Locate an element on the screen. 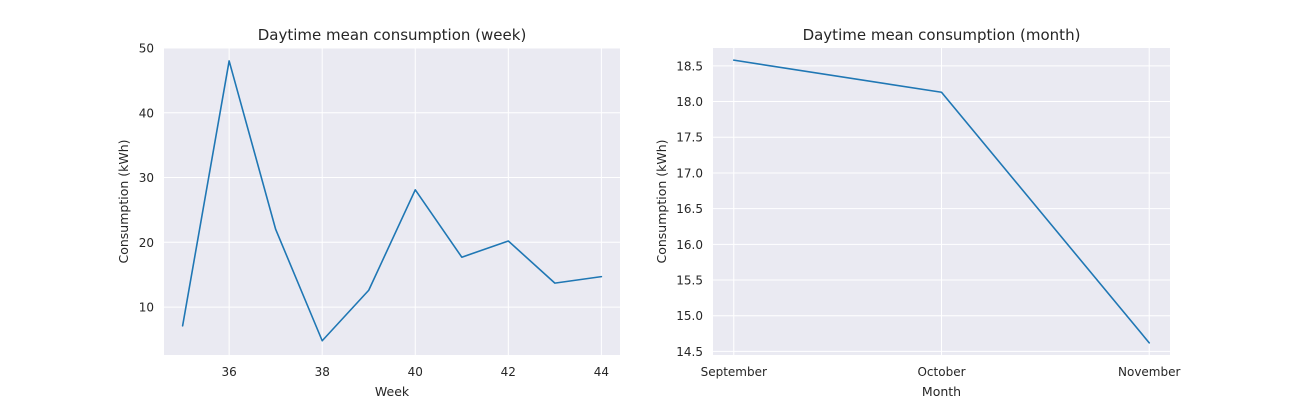 The width and height of the screenshot is (1300, 400). monthly-x-tick-label: September is located at coordinates (734, 372).